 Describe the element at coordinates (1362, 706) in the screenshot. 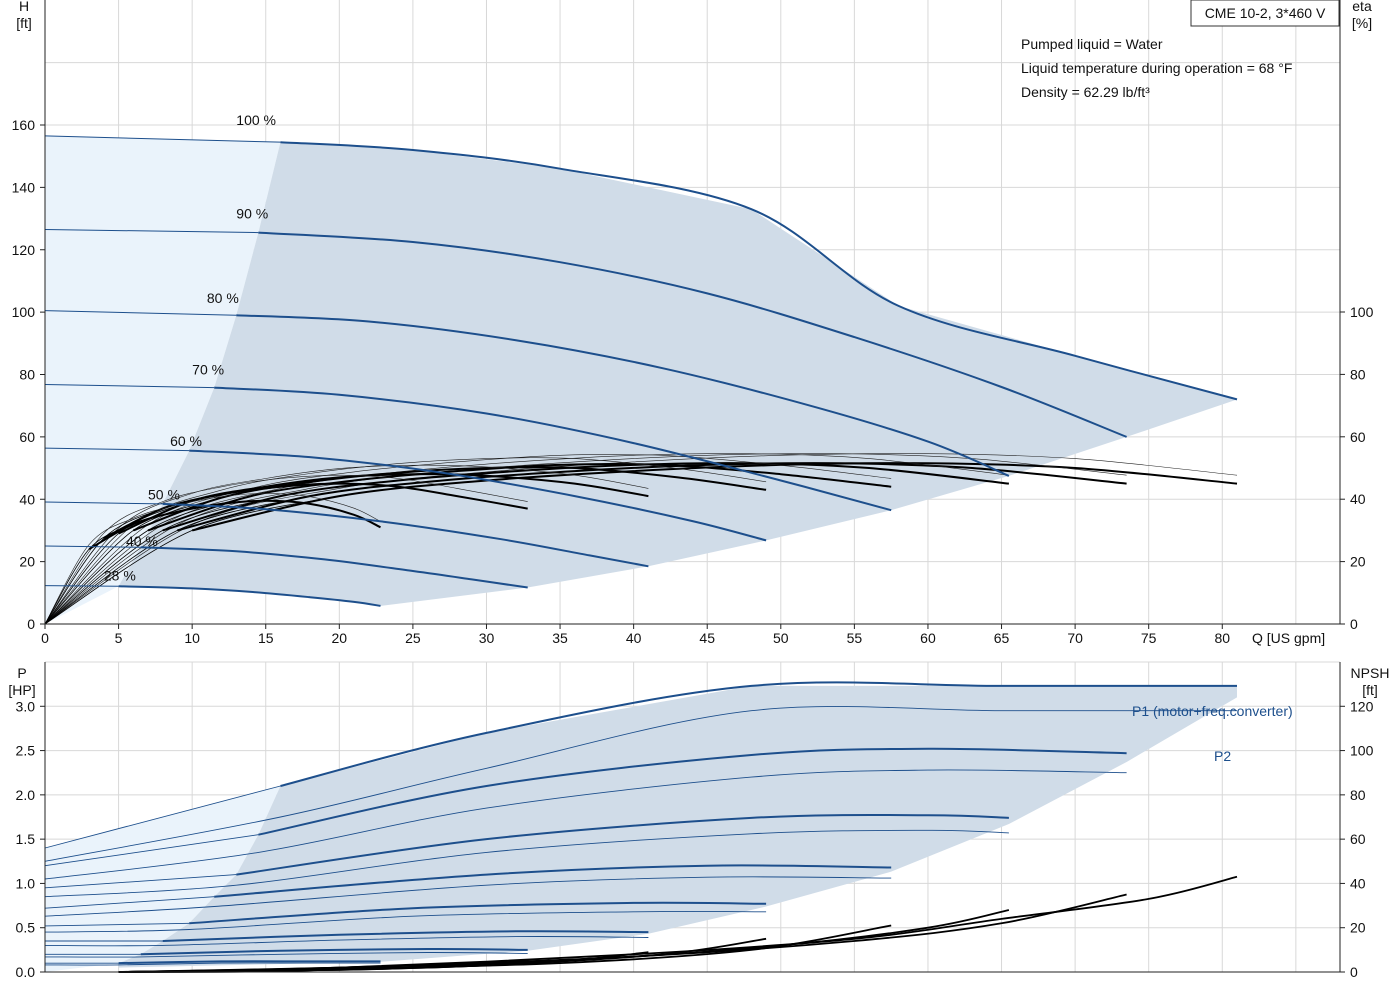

I see `npsh-tick-label: 120` at that location.